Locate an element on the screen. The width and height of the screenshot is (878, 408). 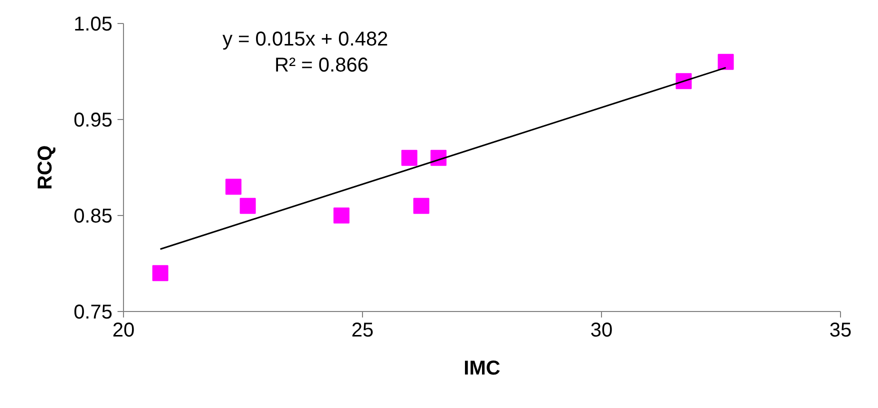
x-tick-label: 30 is located at coordinates (601, 331).